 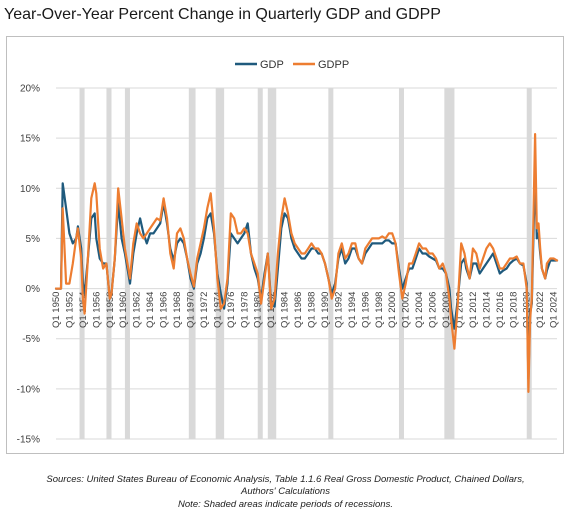 What do you see at coordinates (419, 310) in the screenshot?
I see `x-tick-label: Q1 2004` at bounding box center [419, 310].